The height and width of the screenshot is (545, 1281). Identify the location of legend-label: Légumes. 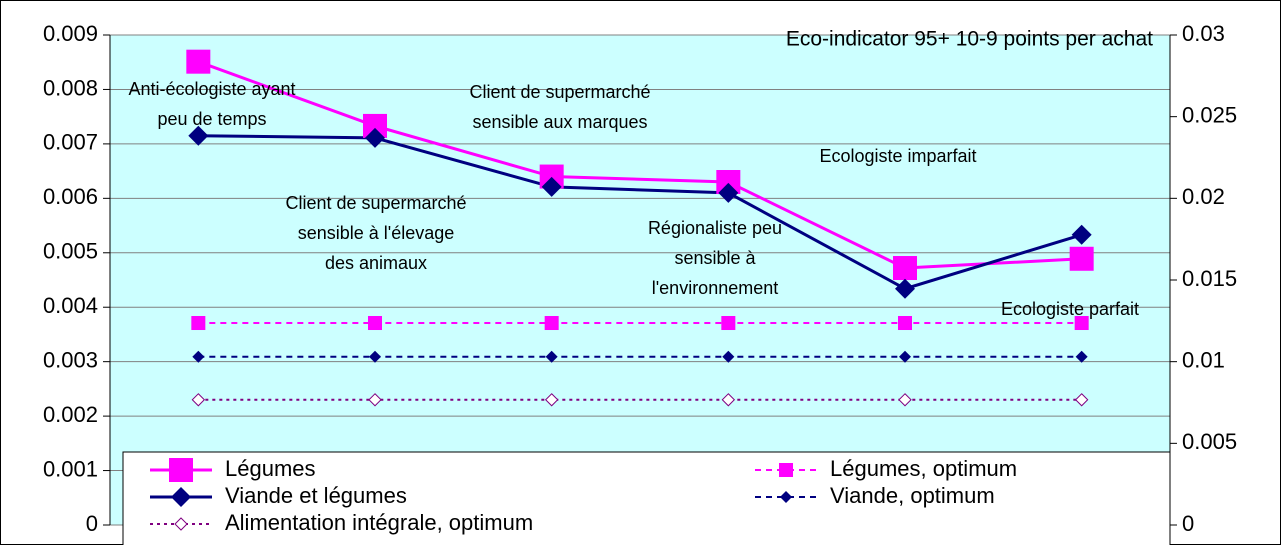
(270, 468).